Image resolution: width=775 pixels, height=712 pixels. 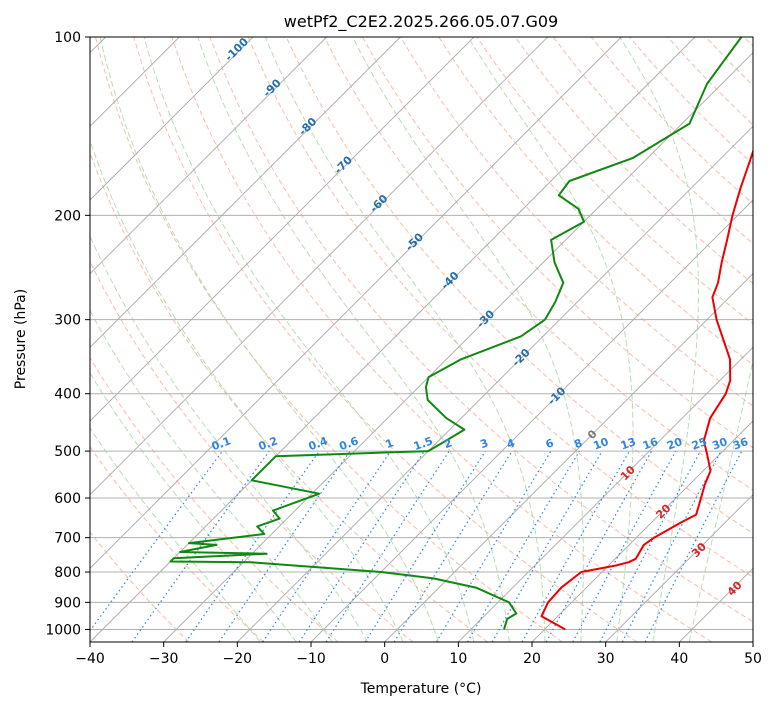 I want to click on y-tick-label: 800, so click(x=67, y=573).